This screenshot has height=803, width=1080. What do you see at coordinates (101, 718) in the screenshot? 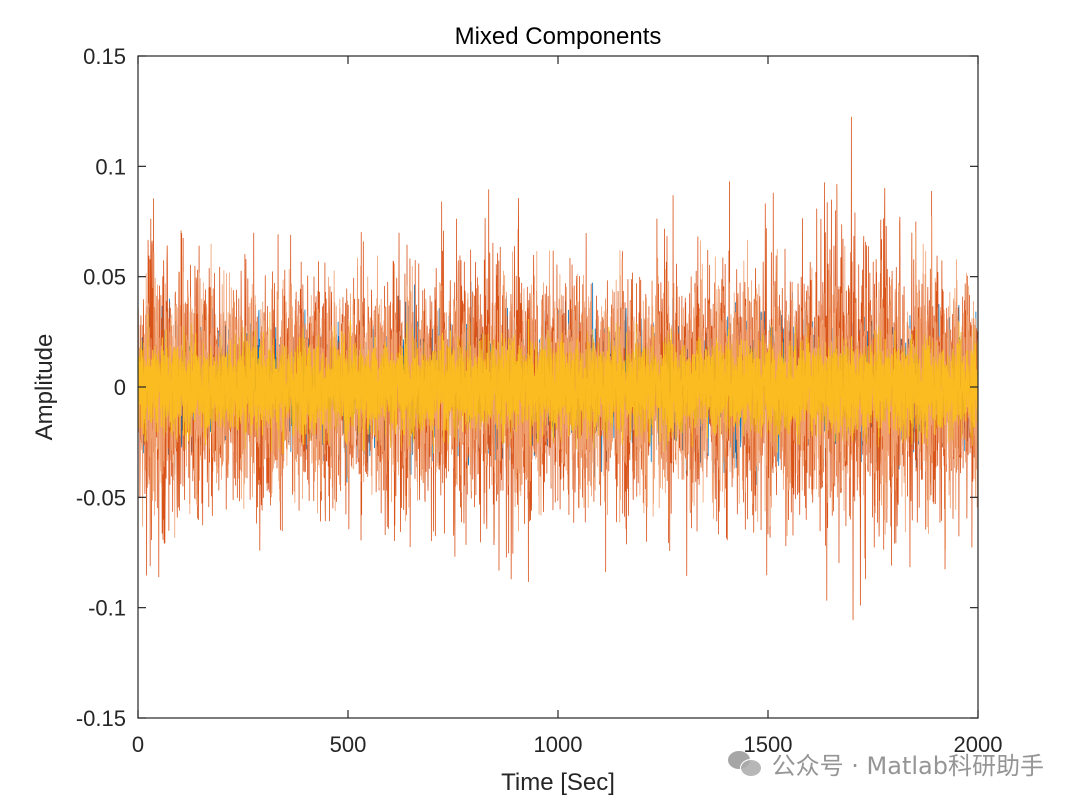
I see `y-tick-label: -0.15` at bounding box center [101, 718].